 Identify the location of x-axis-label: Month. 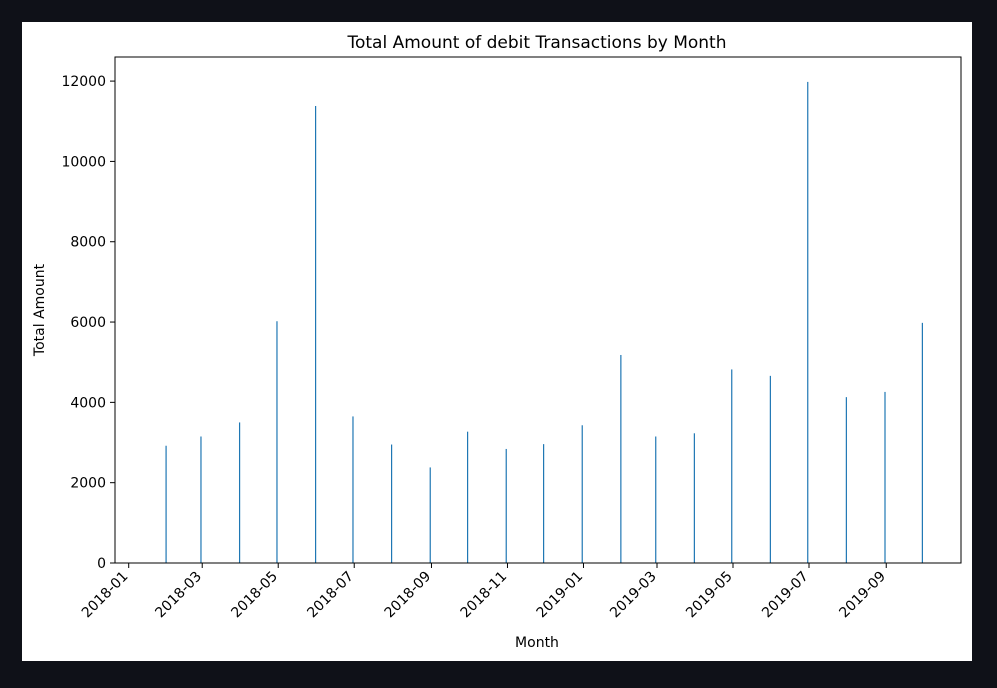
(537, 643).